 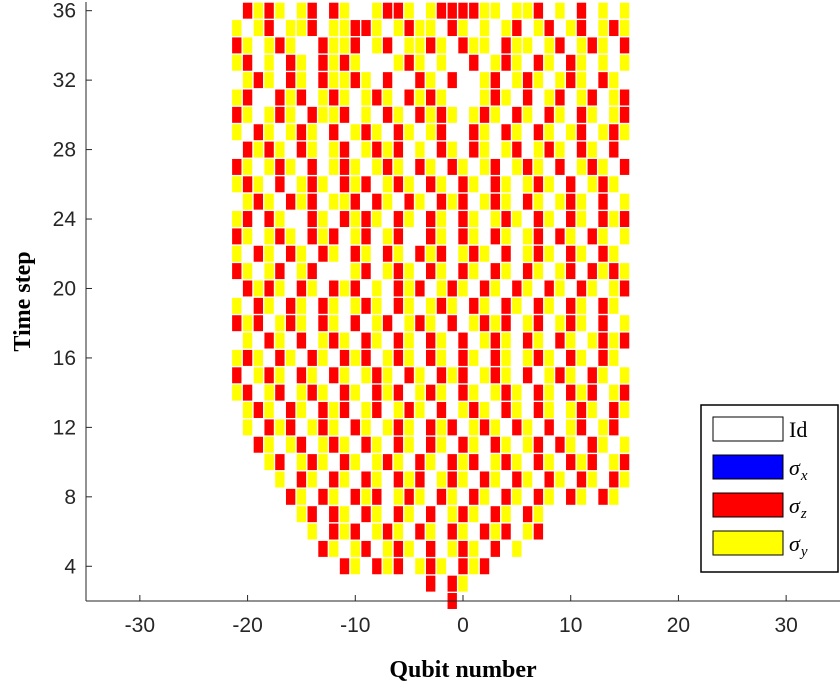 I want to click on x-axis-title: Qubit number, so click(x=463, y=670).